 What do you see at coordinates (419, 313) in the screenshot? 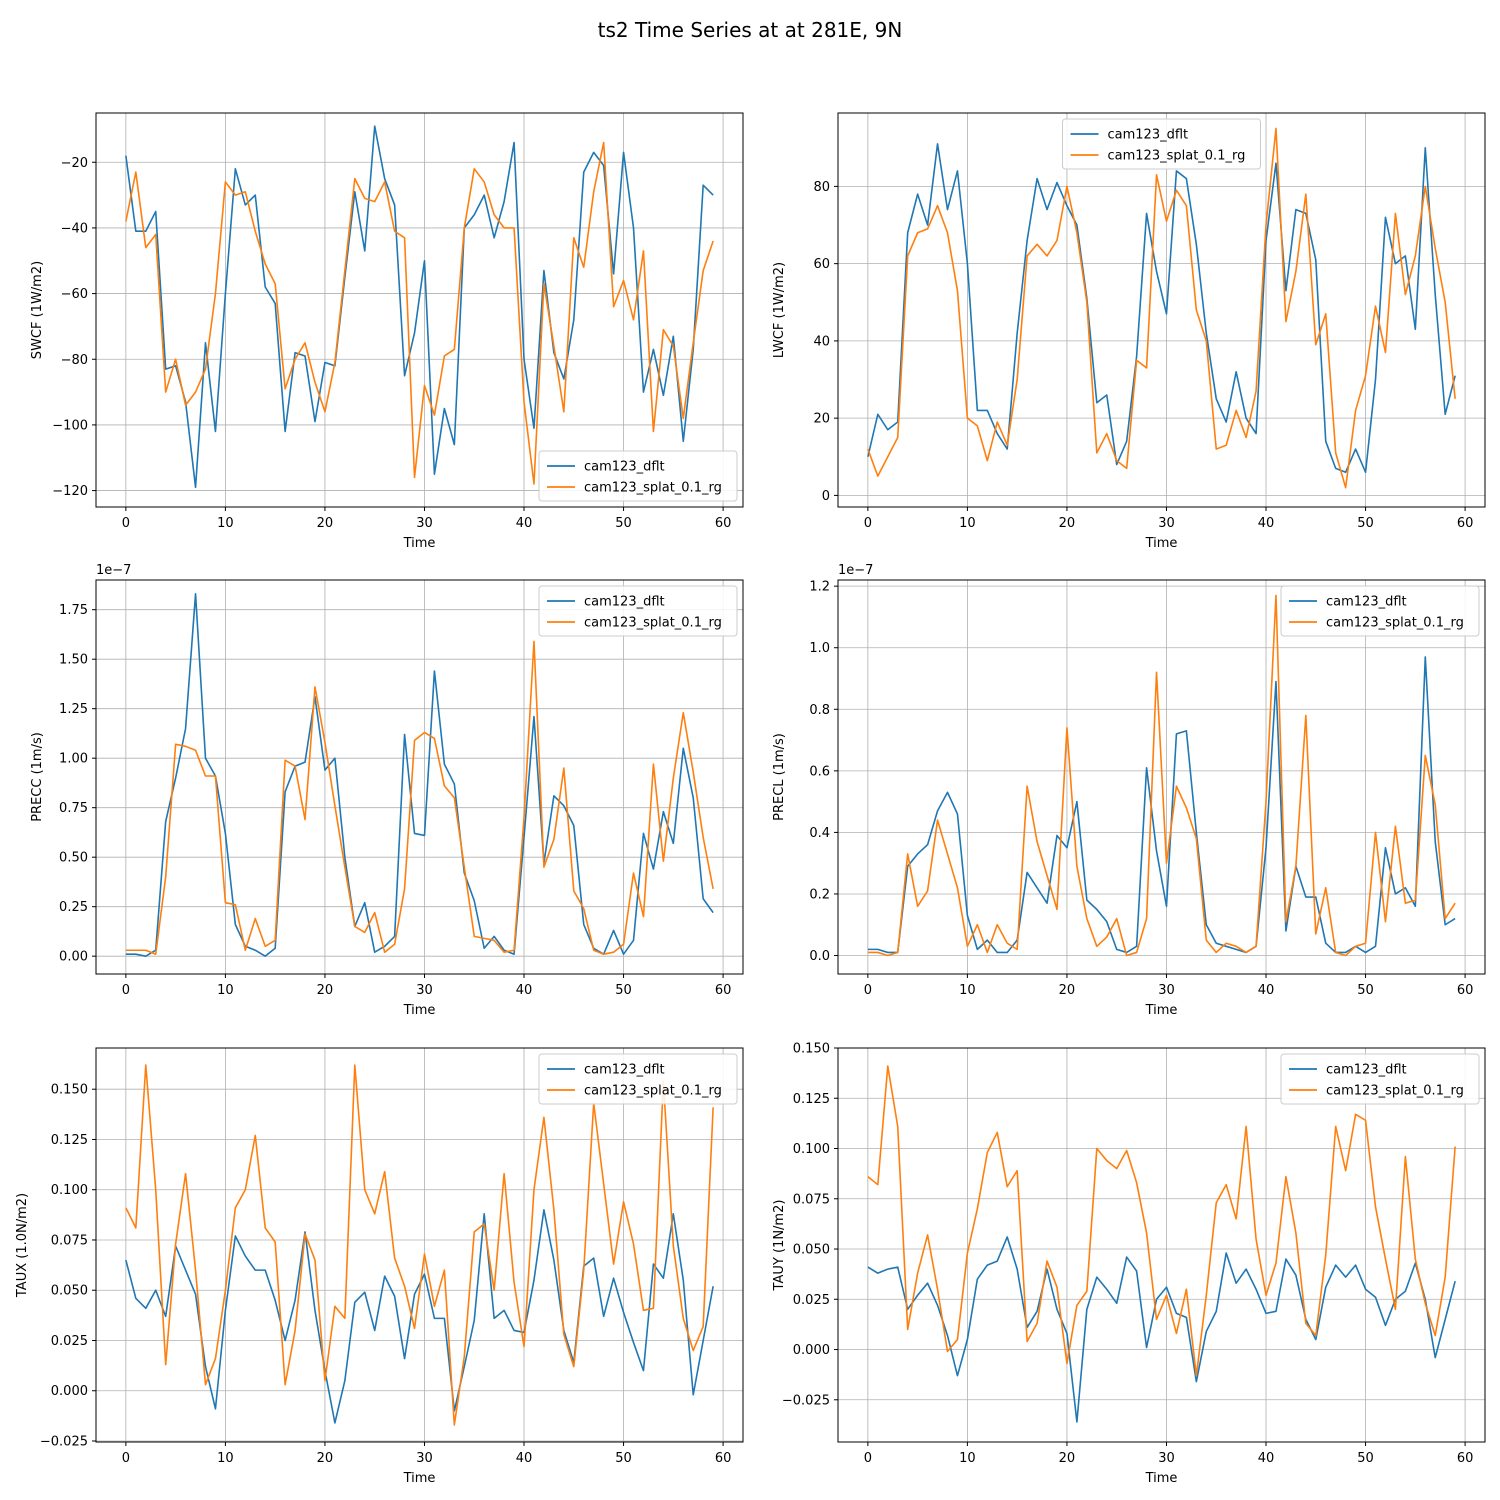
I see `panel-1-series-splat-line` at bounding box center [419, 313].